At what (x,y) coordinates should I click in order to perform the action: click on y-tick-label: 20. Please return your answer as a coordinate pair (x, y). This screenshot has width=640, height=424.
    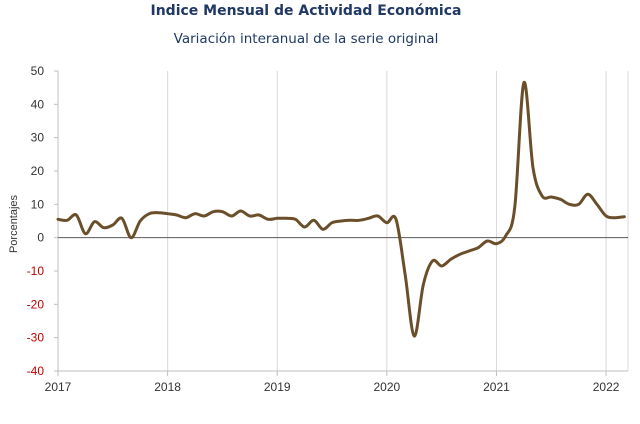
    Looking at the image, I should click on (38, 171).